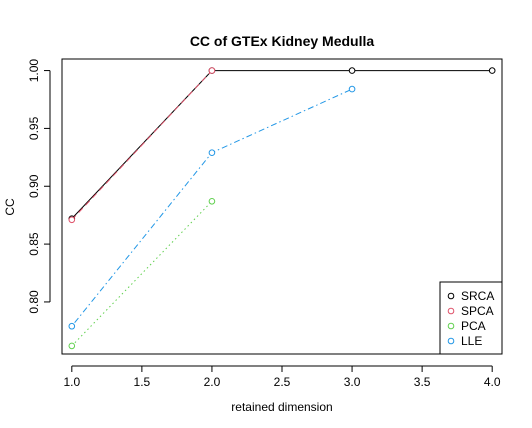 This screenshot has width=532, height=428. What do you see at coordinates (282, 41) in the screenshot?
I see `chart-title: CC of GTEx Kidney Medulla` at bounding box center [282, 41].